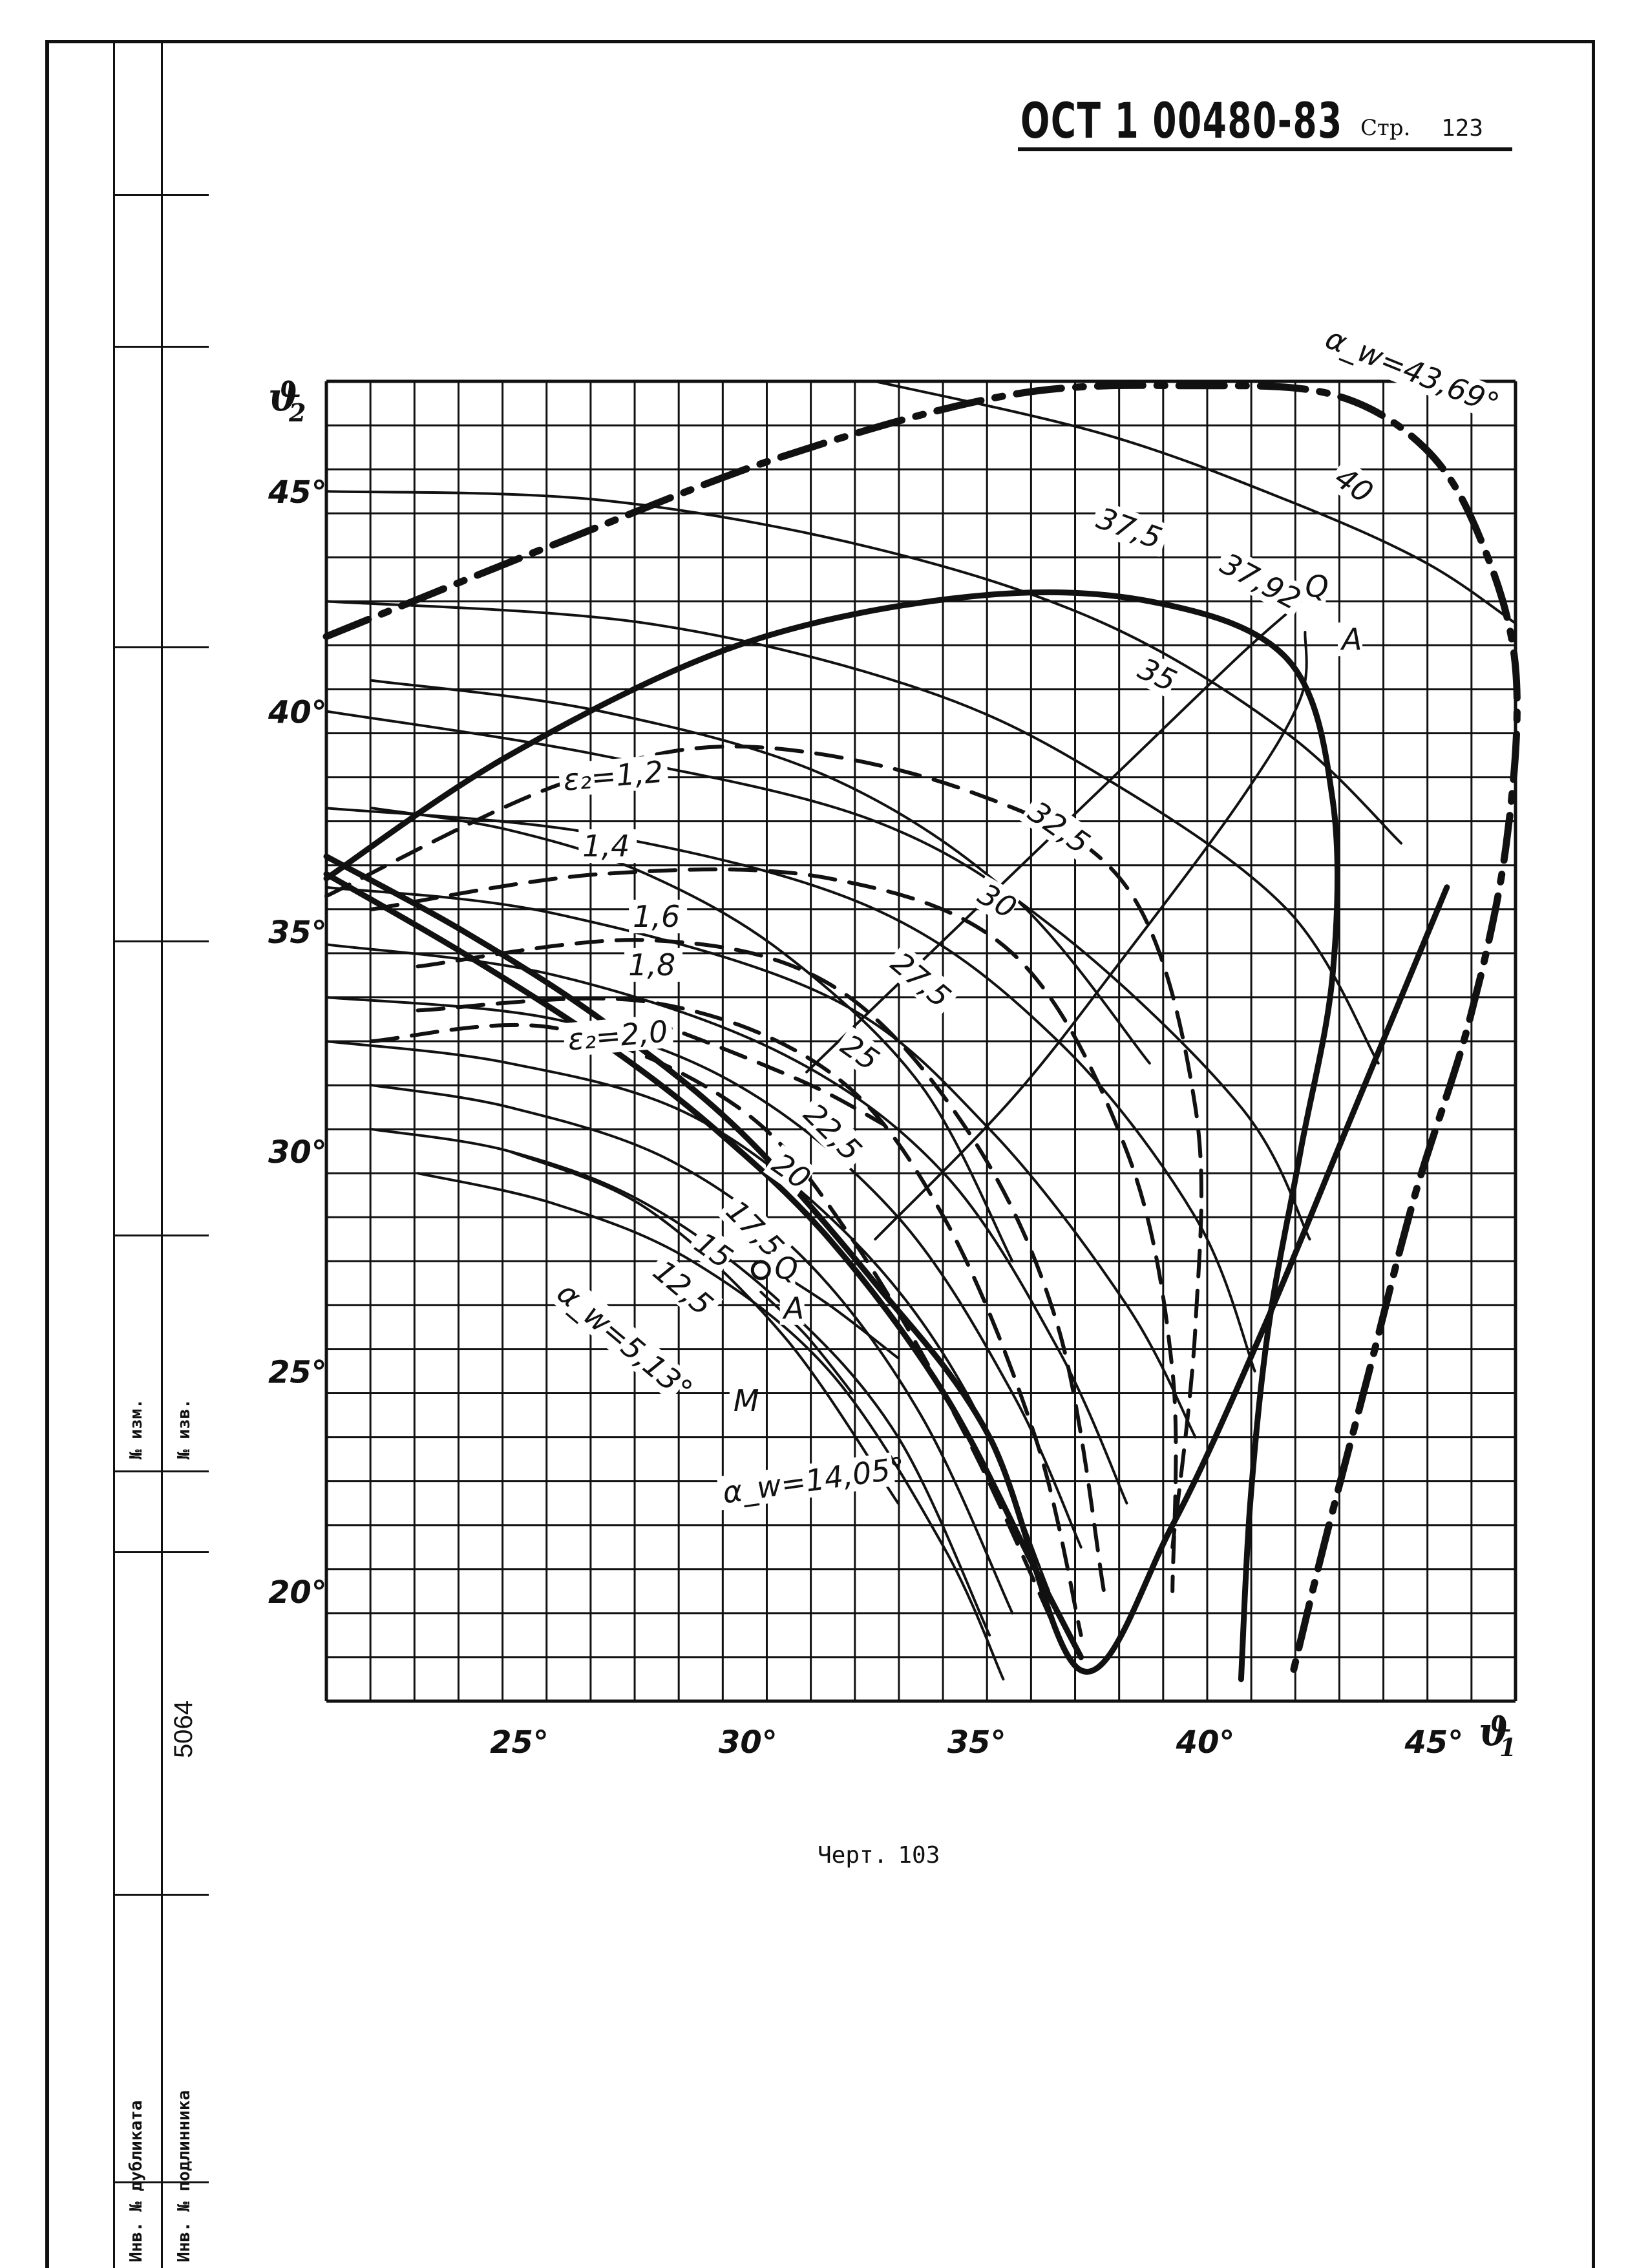  I want to click on x-tick-label: 45°, so click(1433, 1742).